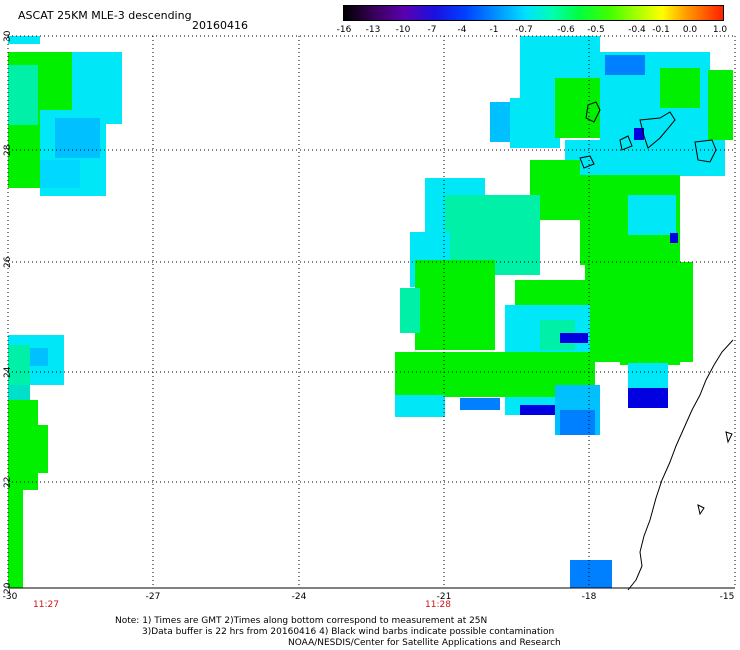 This screenshot has height=650, width=740. I want to click on colorbar-label: -13, so click(373, 30).